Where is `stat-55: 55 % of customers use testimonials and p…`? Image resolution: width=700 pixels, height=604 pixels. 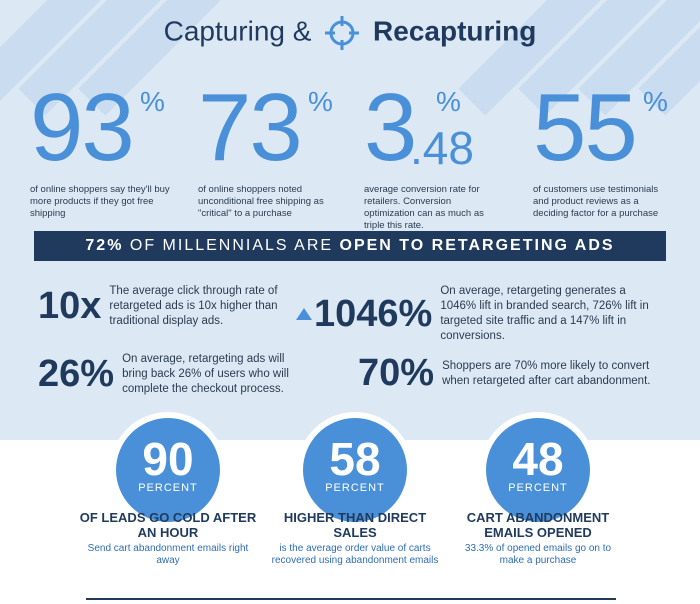 stat-55: 55 % of customers use testimonials and p… is located at coordinates (600, 150).